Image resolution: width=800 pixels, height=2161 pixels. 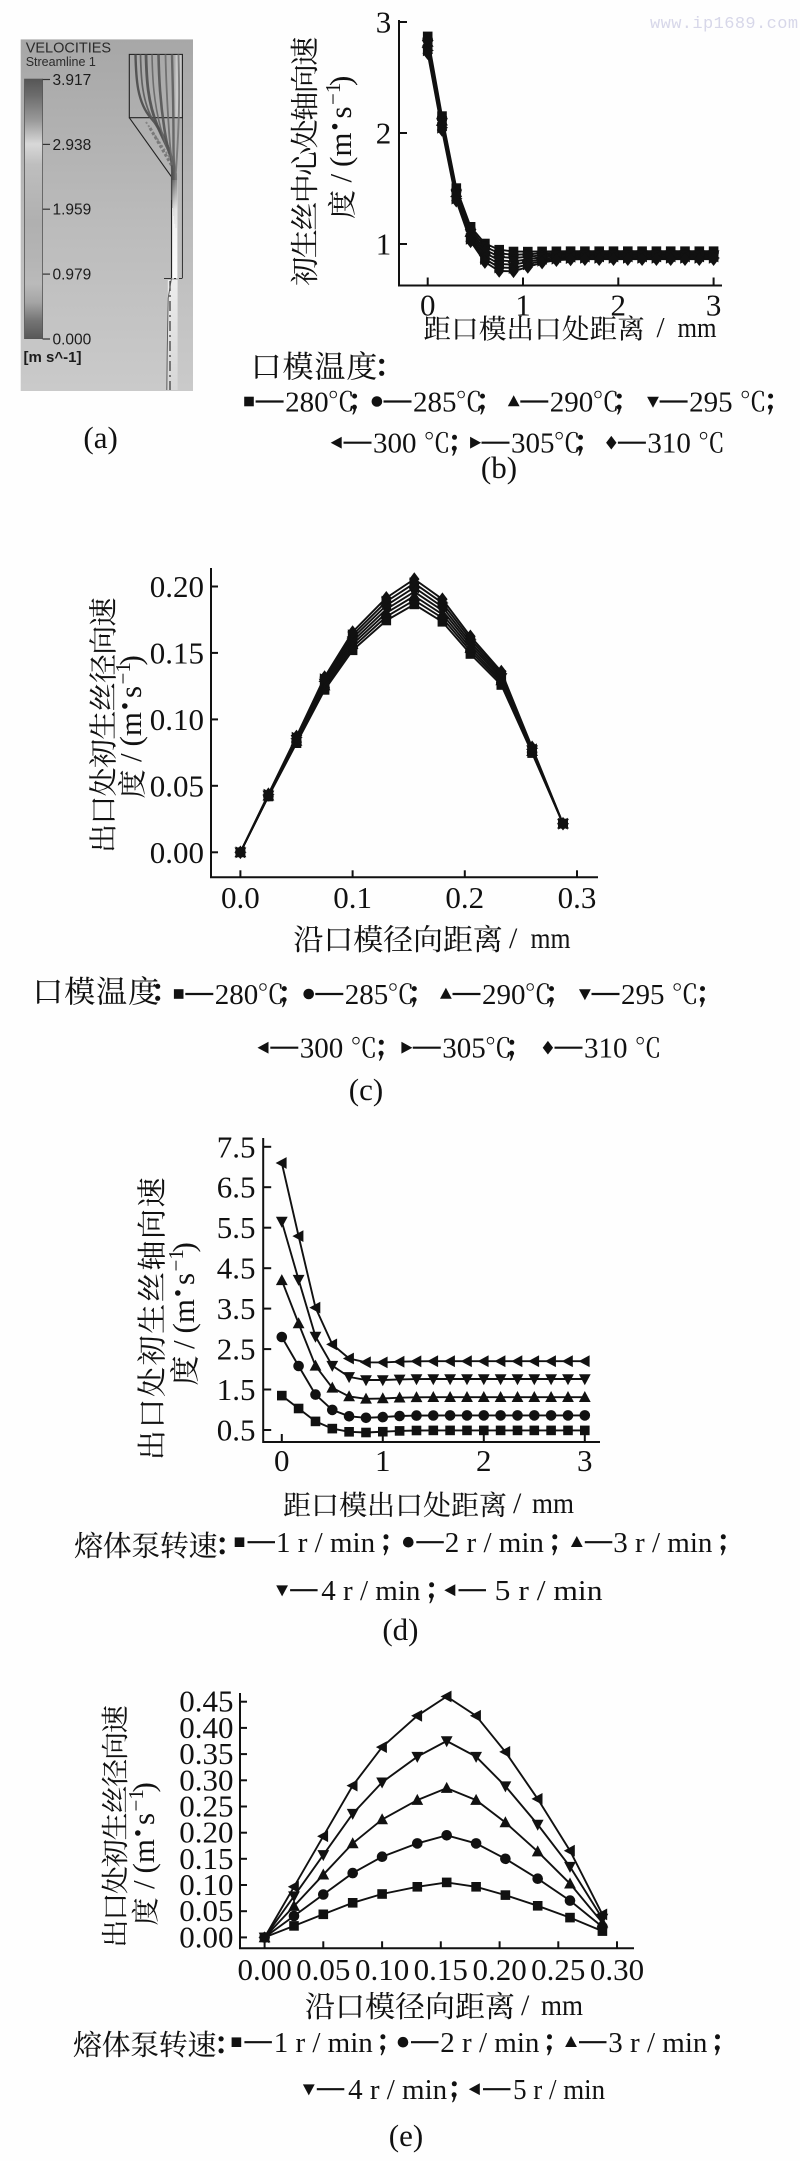 What do you see at coordinates (236, 1187) in the screenshot?
I see `svg-text: 6.5` at bounding box center [236, 1187].